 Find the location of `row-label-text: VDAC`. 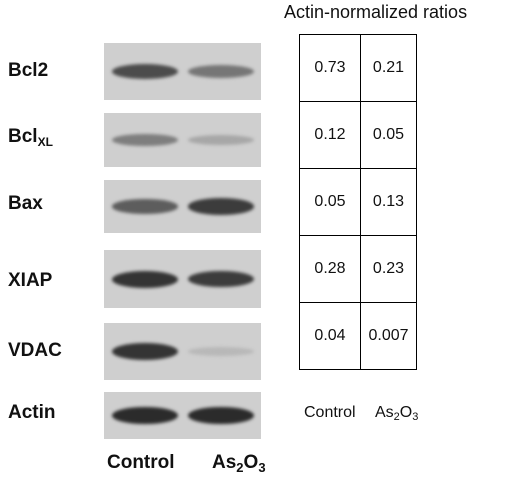

row-label-text: VDAC is located at coordinates (35, 350).